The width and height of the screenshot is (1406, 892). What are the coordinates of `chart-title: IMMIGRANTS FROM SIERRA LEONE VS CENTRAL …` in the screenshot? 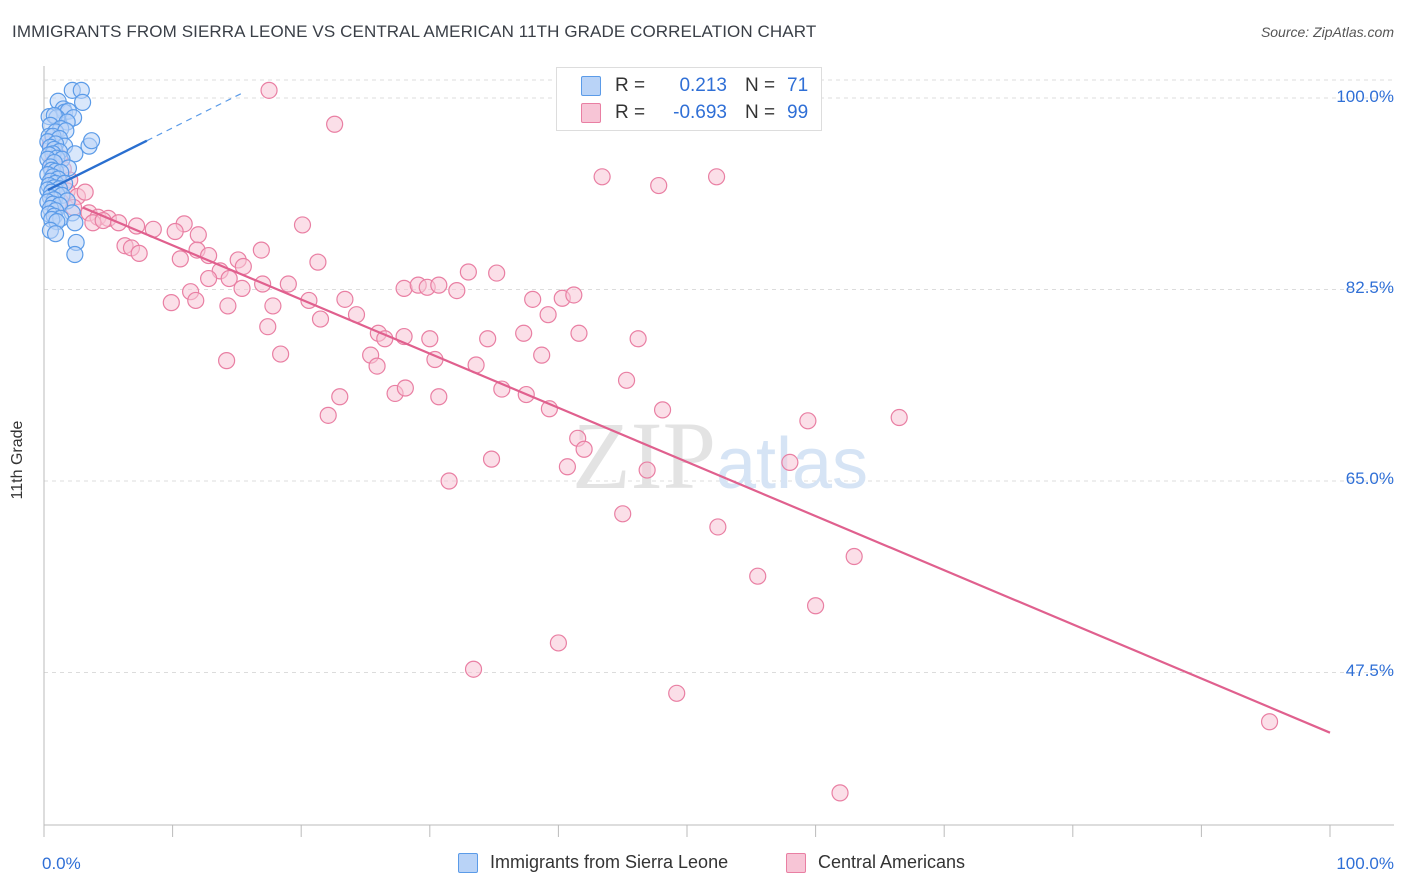 It's located at (414, 31).